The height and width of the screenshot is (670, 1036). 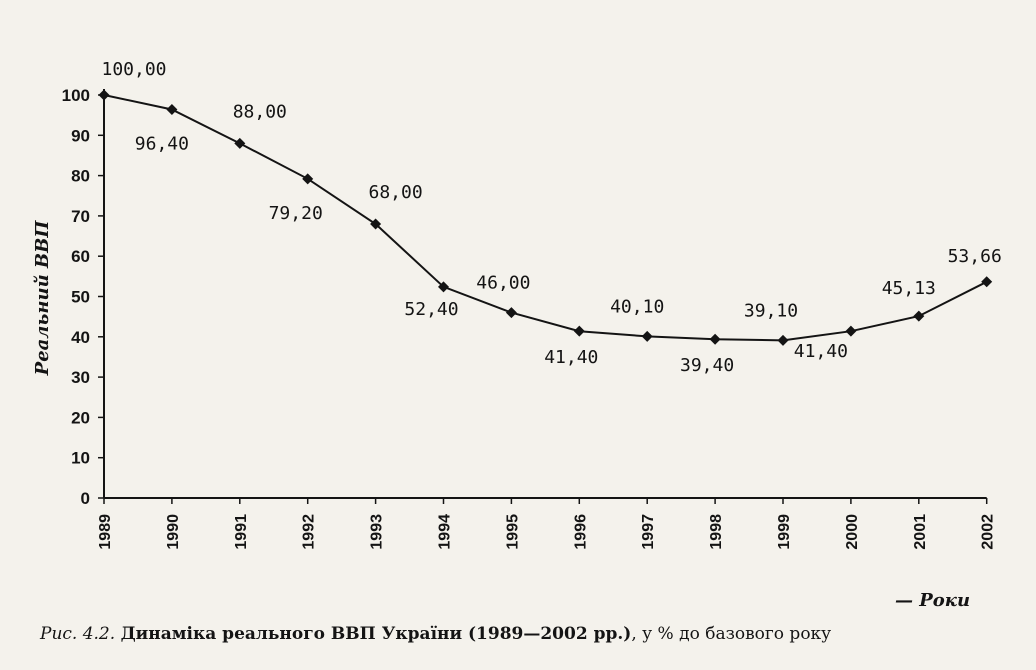 What do you see at coordinates (988, 532) in the screenshot?
I see `x-tick-label: 2002` at bounding box center [988, 532].